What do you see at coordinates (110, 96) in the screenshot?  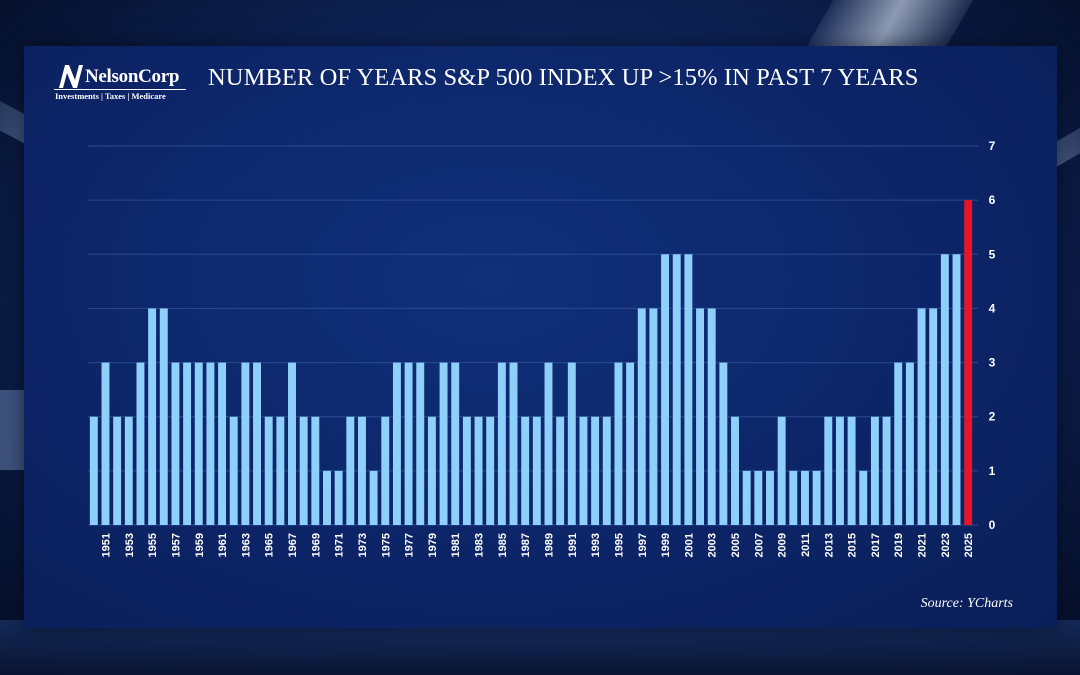 I see `logo-tagline: Investments | Taxes | Medicare` at bounding box center [110, 96].